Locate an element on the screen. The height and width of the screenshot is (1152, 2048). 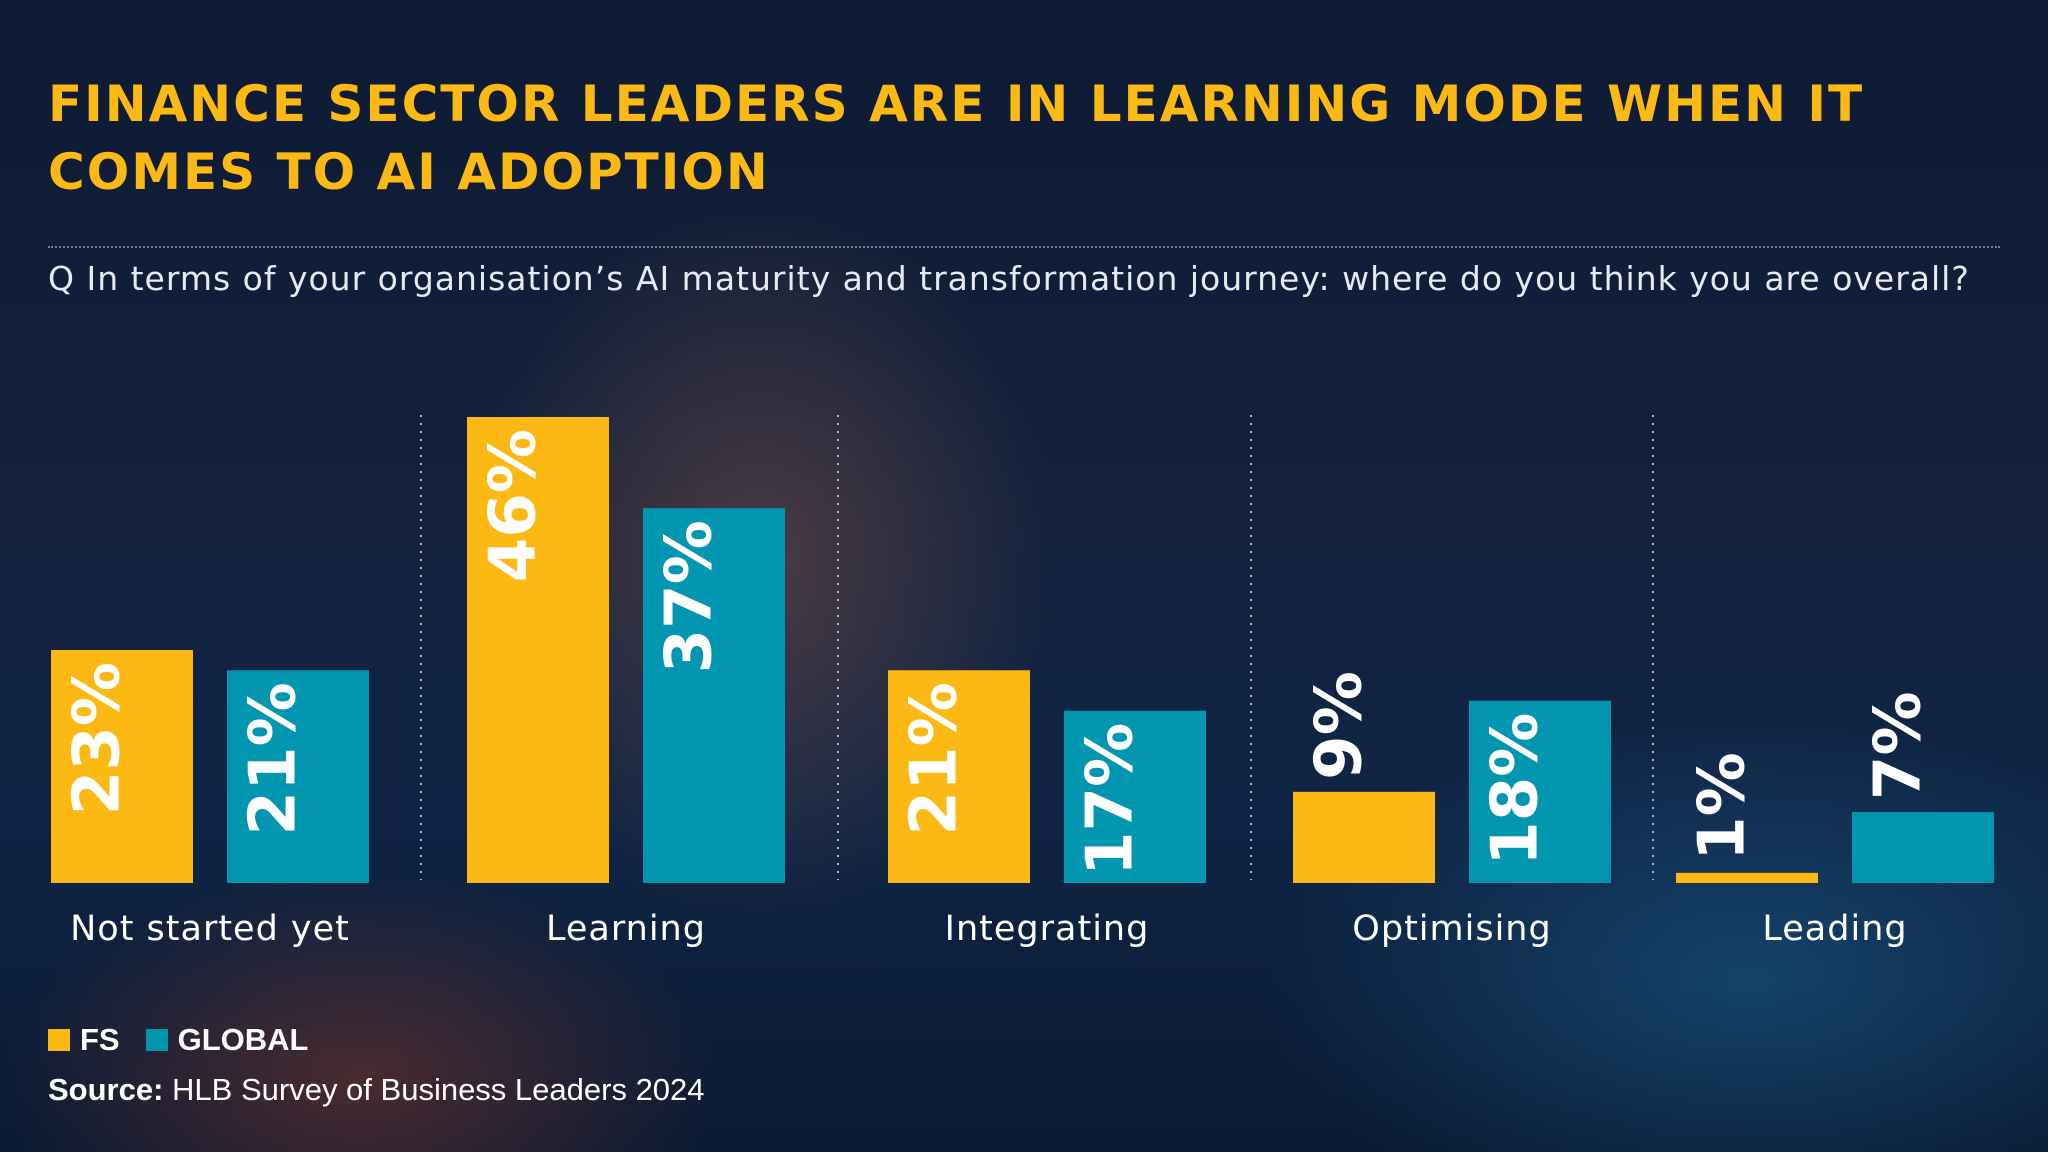
bar-label-fs-2: 21% is located at coordinates (935, 758).